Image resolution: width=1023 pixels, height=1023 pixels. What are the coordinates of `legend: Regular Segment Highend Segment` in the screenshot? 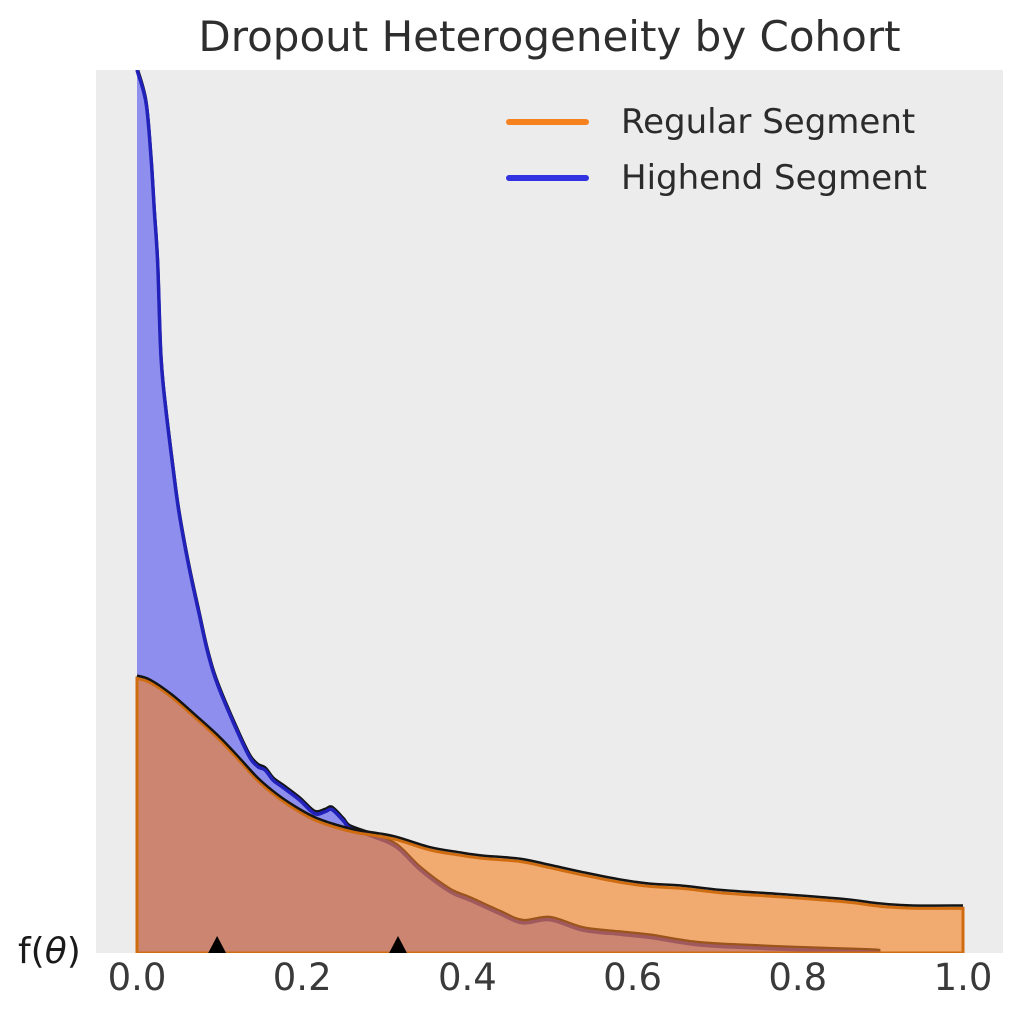 It's located at (716, 150).